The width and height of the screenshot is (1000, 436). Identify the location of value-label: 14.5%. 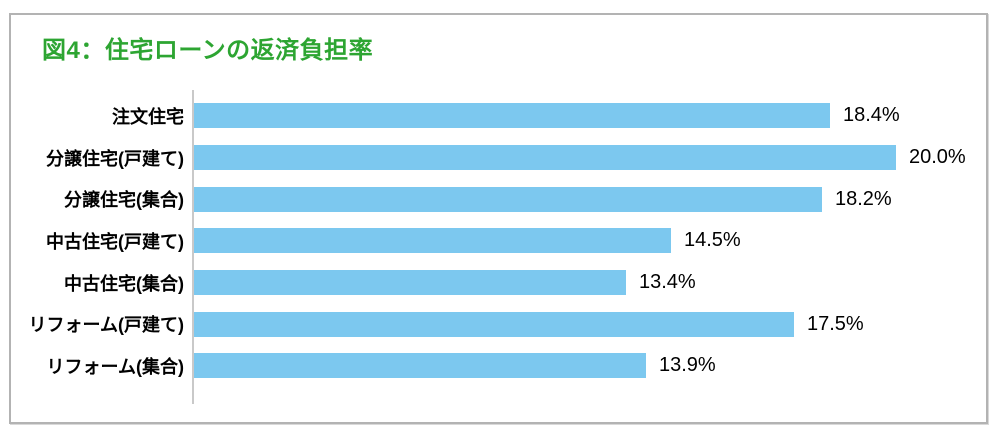
(712, 240).